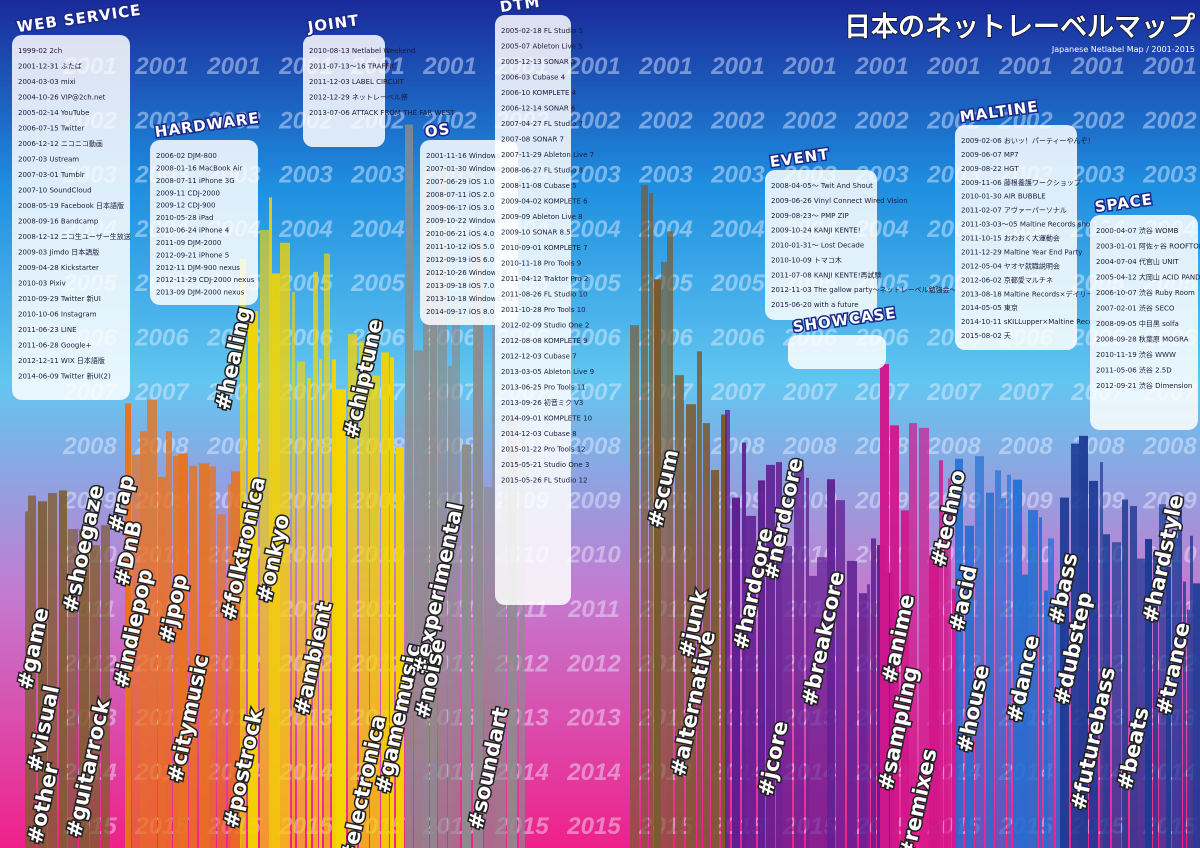 The image size is (1200, 848). Describe the element at coordinates (1144, 385) in the screenshot. I see `panel-entry: 2012-09-21 渋谷 Dimension` at that location.